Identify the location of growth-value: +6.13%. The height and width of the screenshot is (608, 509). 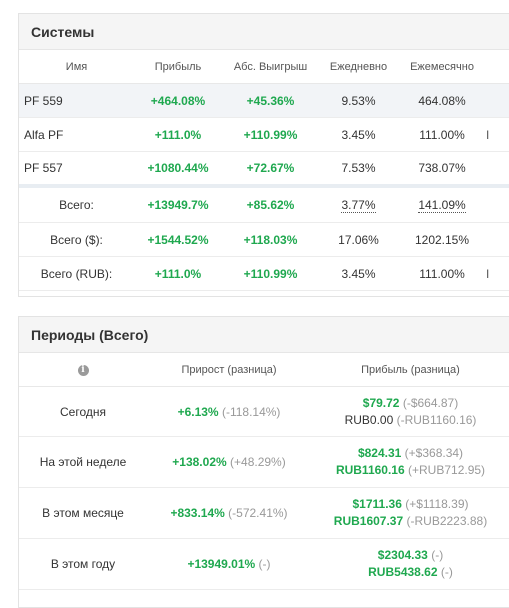
(198, 411).